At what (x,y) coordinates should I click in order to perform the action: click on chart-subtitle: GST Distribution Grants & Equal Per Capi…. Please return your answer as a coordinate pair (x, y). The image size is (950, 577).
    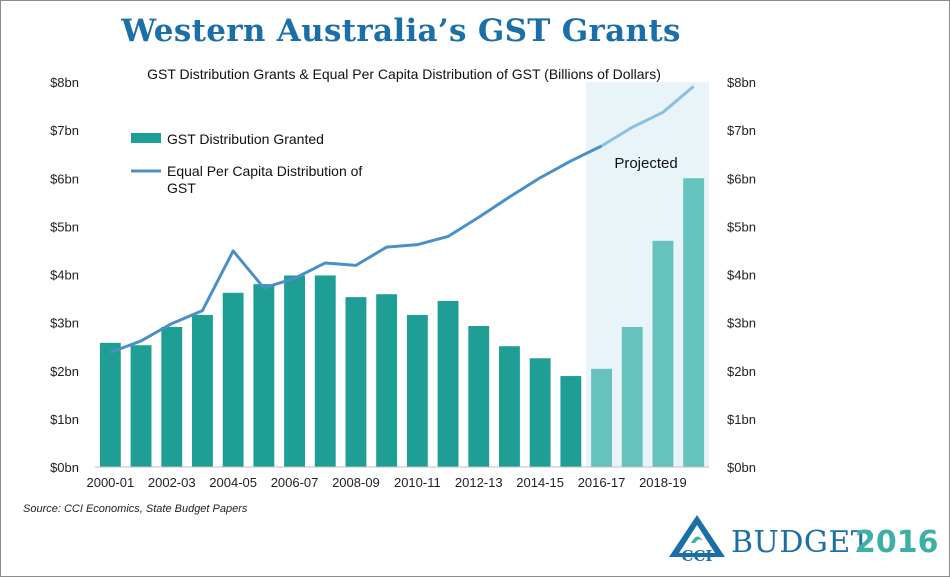
    Looking at the image, I should click on (404, 74).